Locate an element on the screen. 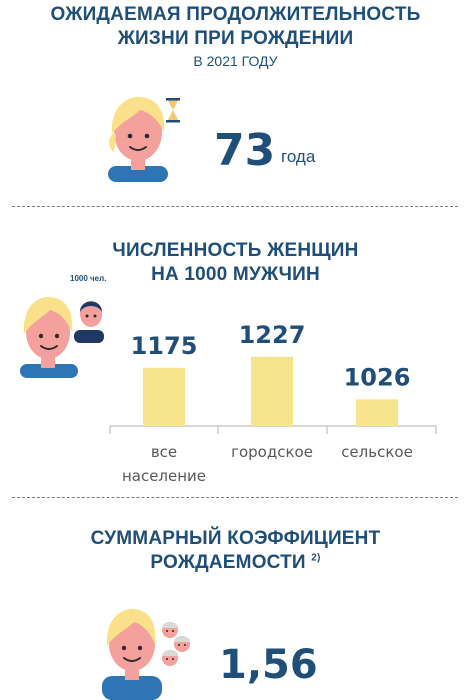 Image resolution: width=471 pixels, height=700 pixels. chart-category-label-line: все is located at coordinates (164, 452).